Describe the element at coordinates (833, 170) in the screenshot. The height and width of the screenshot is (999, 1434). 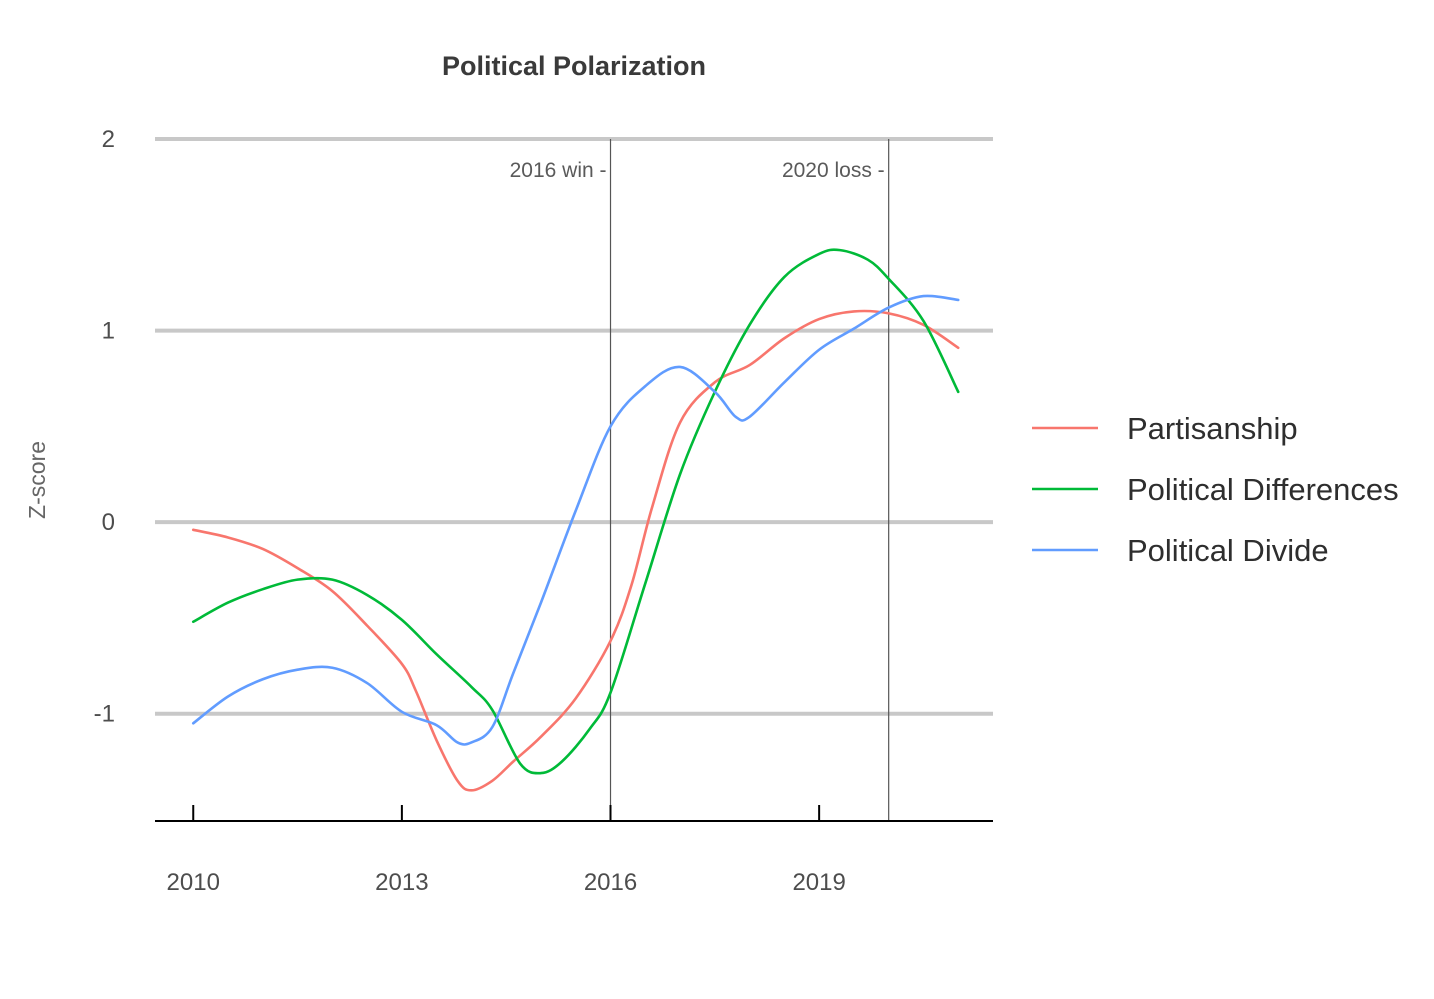
I see `annotation-label: 2020 loss -` at that location.